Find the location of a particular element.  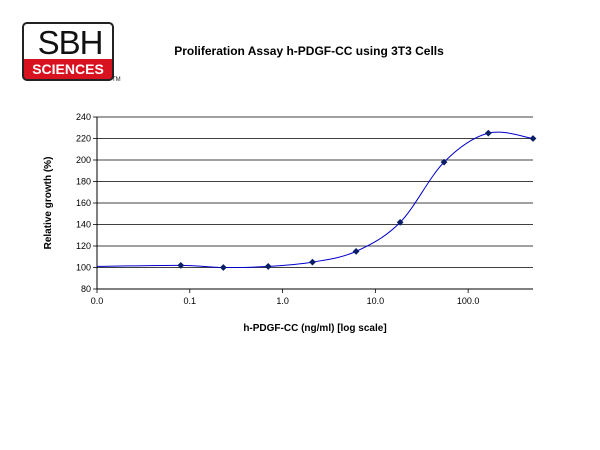

x-tick-label: 0.0 is located at coordinates (97, 301).